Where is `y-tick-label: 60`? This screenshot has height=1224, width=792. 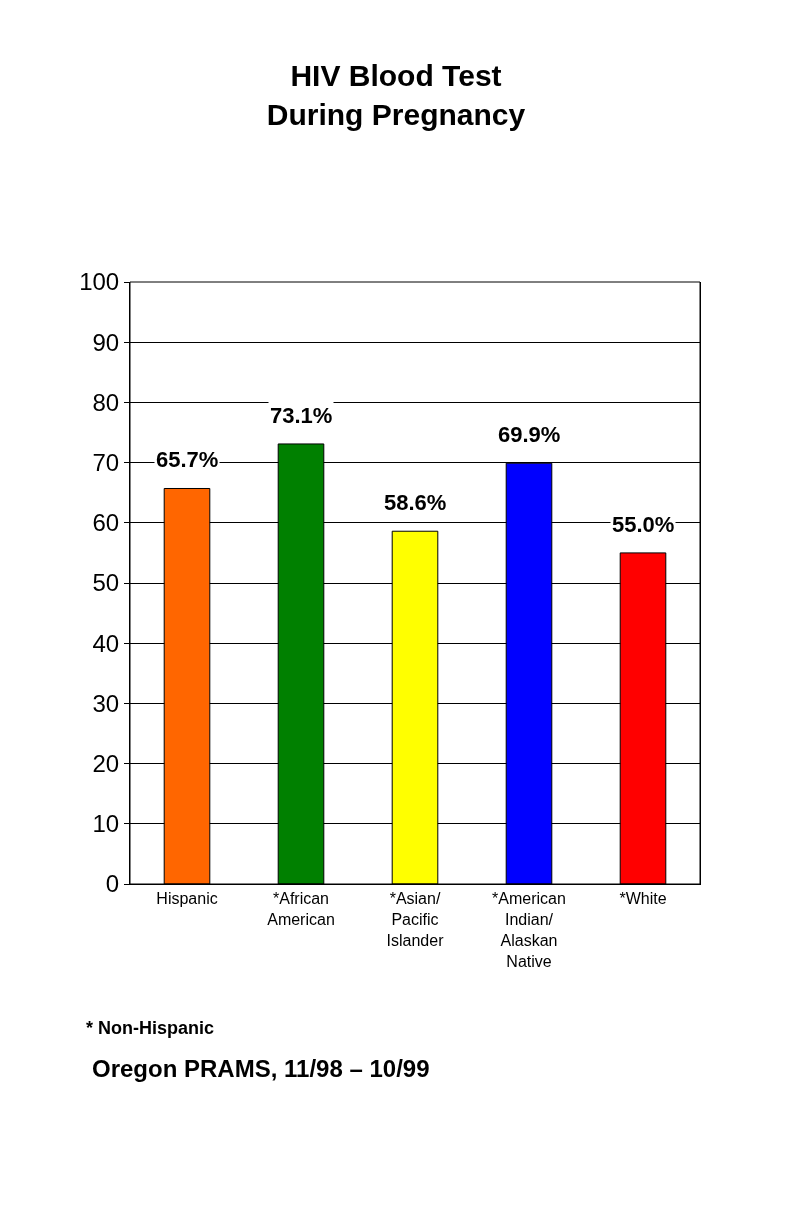 y-tick-label: 60 is located at coordinates (106, 523).